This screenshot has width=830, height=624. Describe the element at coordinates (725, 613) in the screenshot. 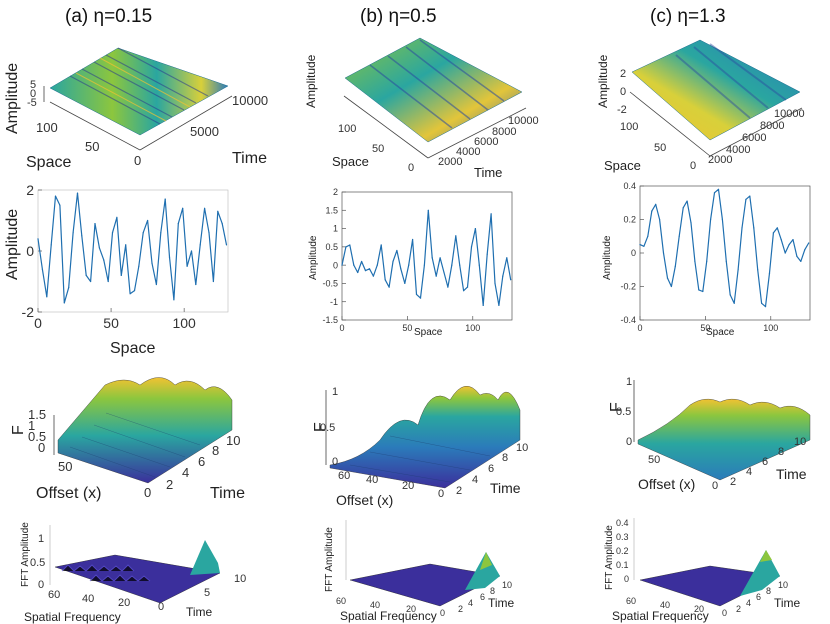

I see `fft-surface-c-xtick: 0` at that location.